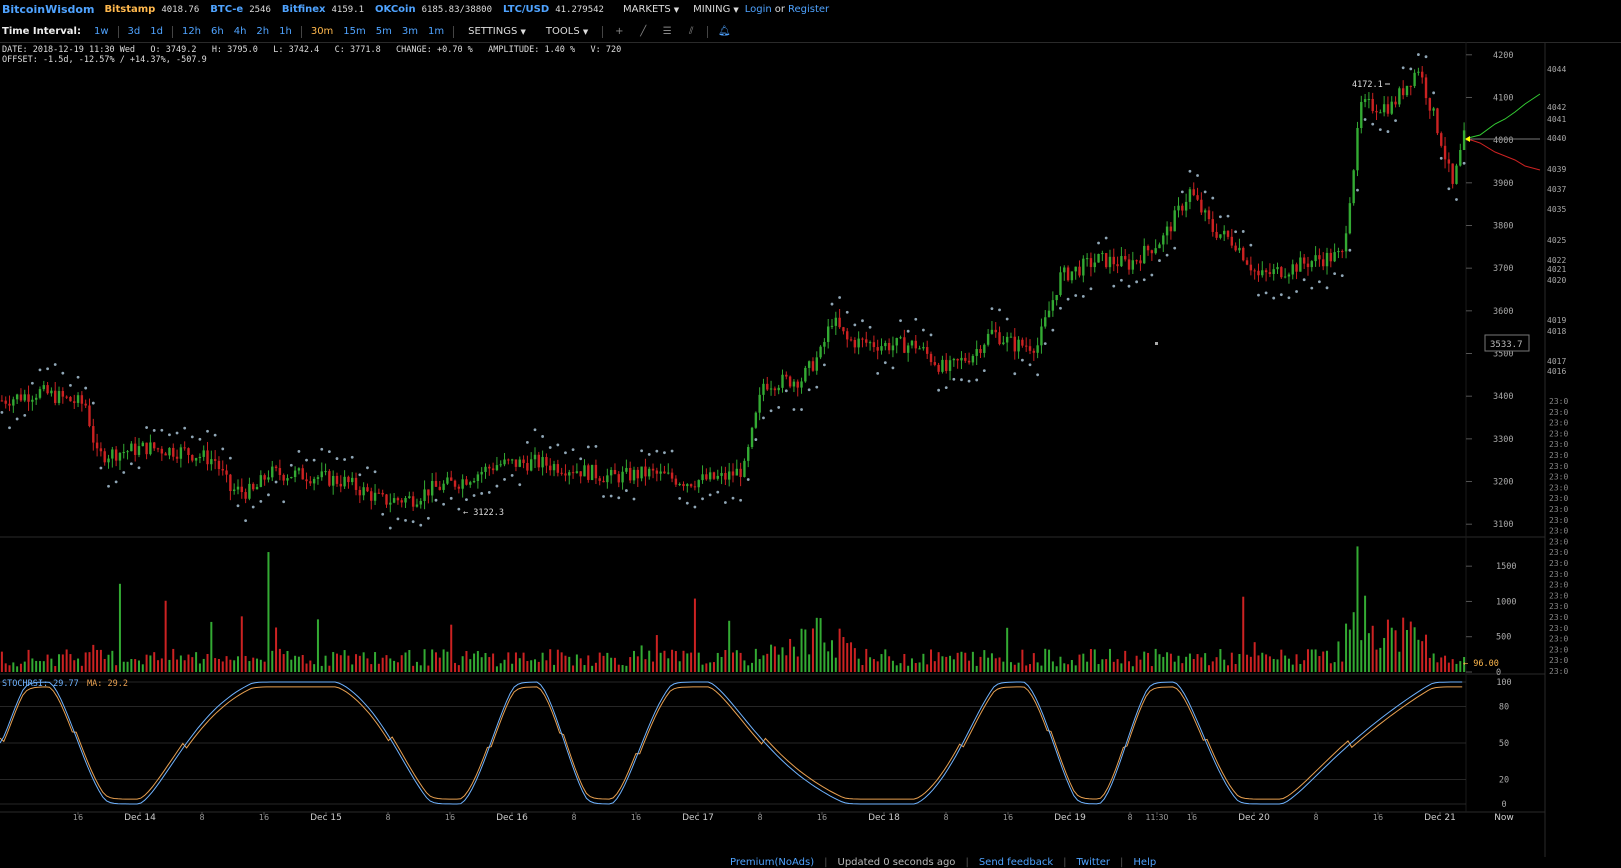 The width and height of the screenshot is (1621, 868). What do you see at coordinates (263, 31) in the screenshot?
I see `interval-2h: 2h` at bounding box center [263, 31].